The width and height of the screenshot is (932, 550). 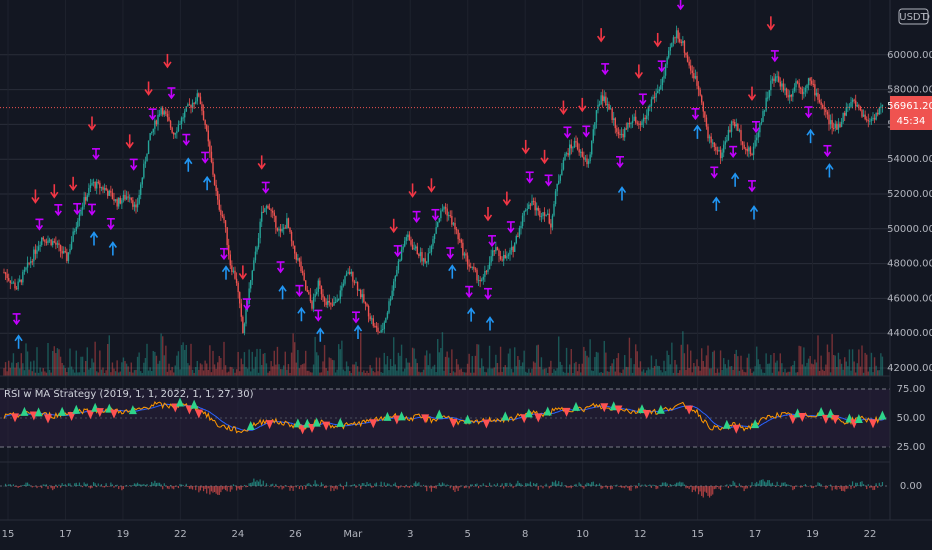 What do you see at coordinates (467, 419) in the screenshot?
I see `rsi-cross-up-icon` at bounding box center [467, 419].